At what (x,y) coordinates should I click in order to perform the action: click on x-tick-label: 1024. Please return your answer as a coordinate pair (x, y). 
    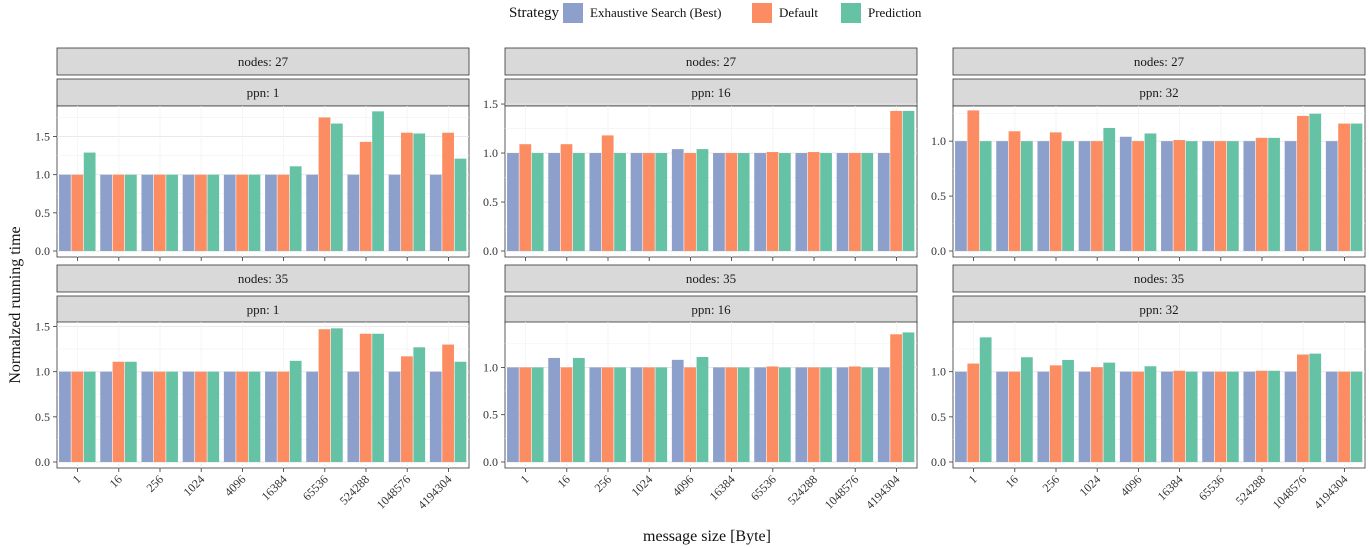
    Looking at the image, I should click on (641, 485).